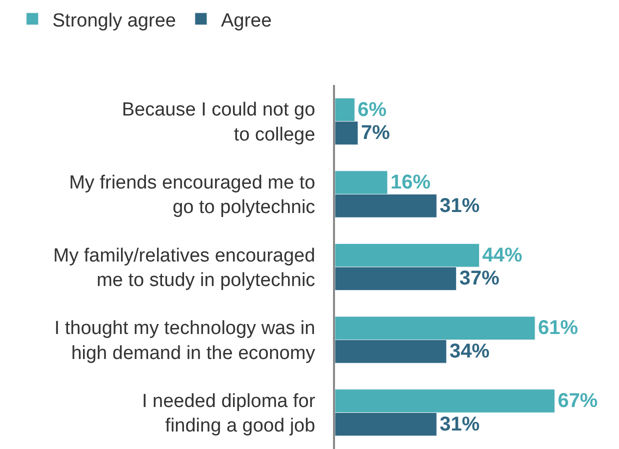  Describe the element at coordinates (246, 21) in the screenshot. I see `legend-label: Agree` at that location.